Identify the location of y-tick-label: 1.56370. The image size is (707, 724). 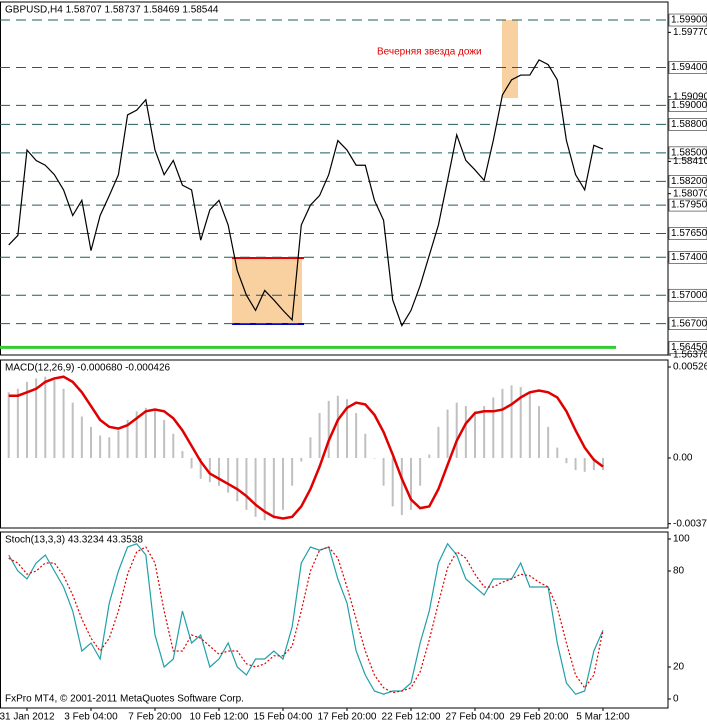
(690, 355).